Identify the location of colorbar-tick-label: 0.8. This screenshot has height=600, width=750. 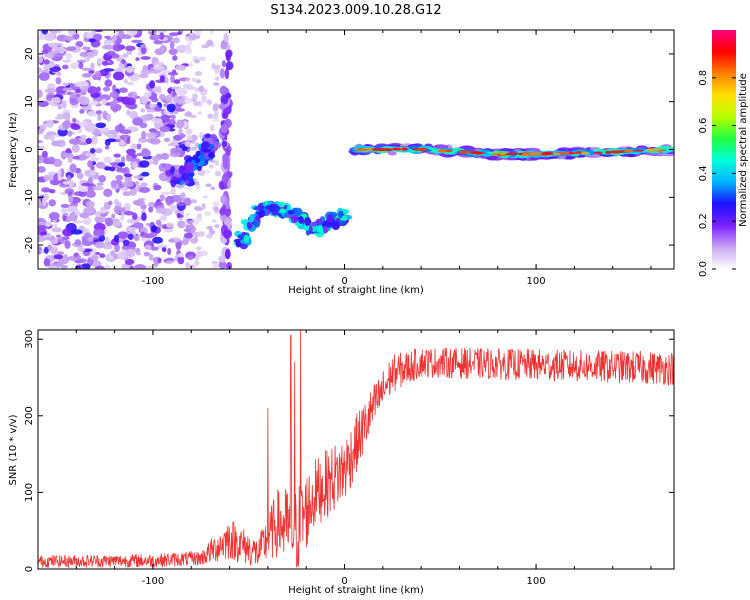
(703, 78).